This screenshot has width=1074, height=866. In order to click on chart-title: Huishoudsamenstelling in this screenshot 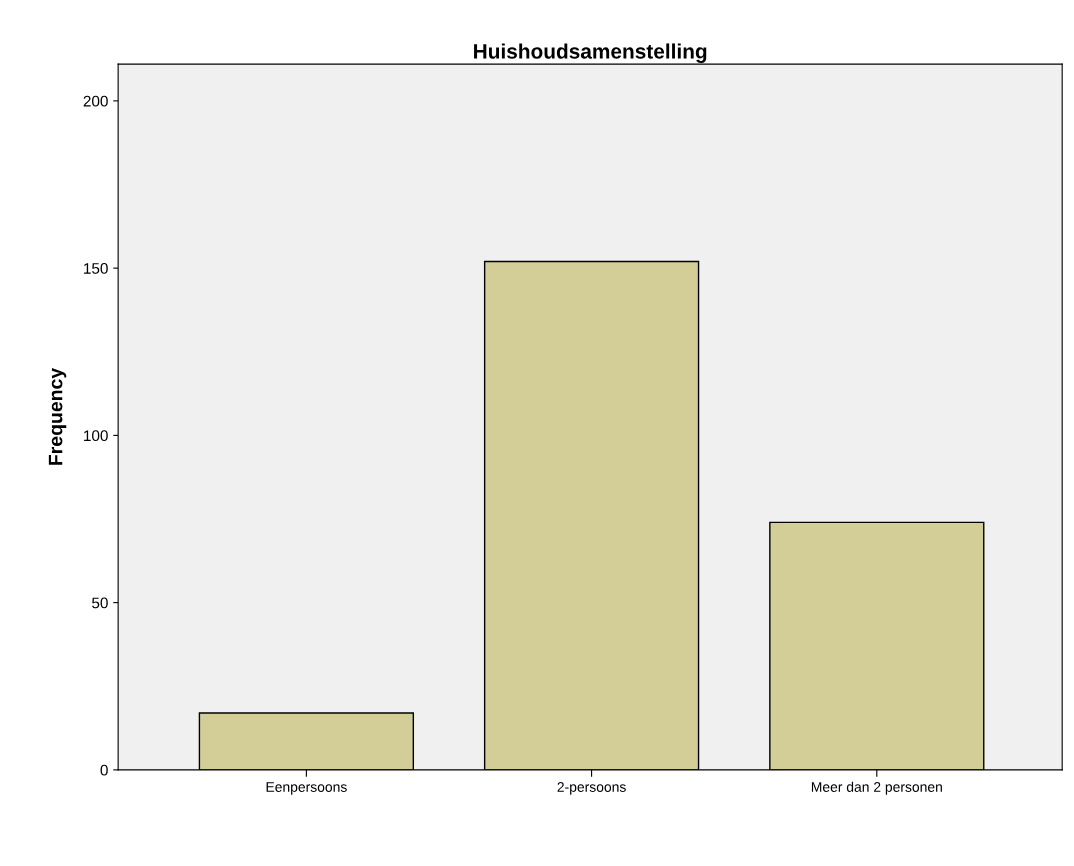, I will do `click(590, 53)`.